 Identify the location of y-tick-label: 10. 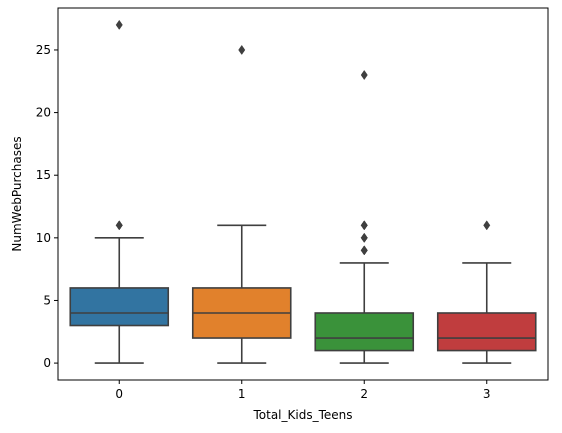
(43, 238).